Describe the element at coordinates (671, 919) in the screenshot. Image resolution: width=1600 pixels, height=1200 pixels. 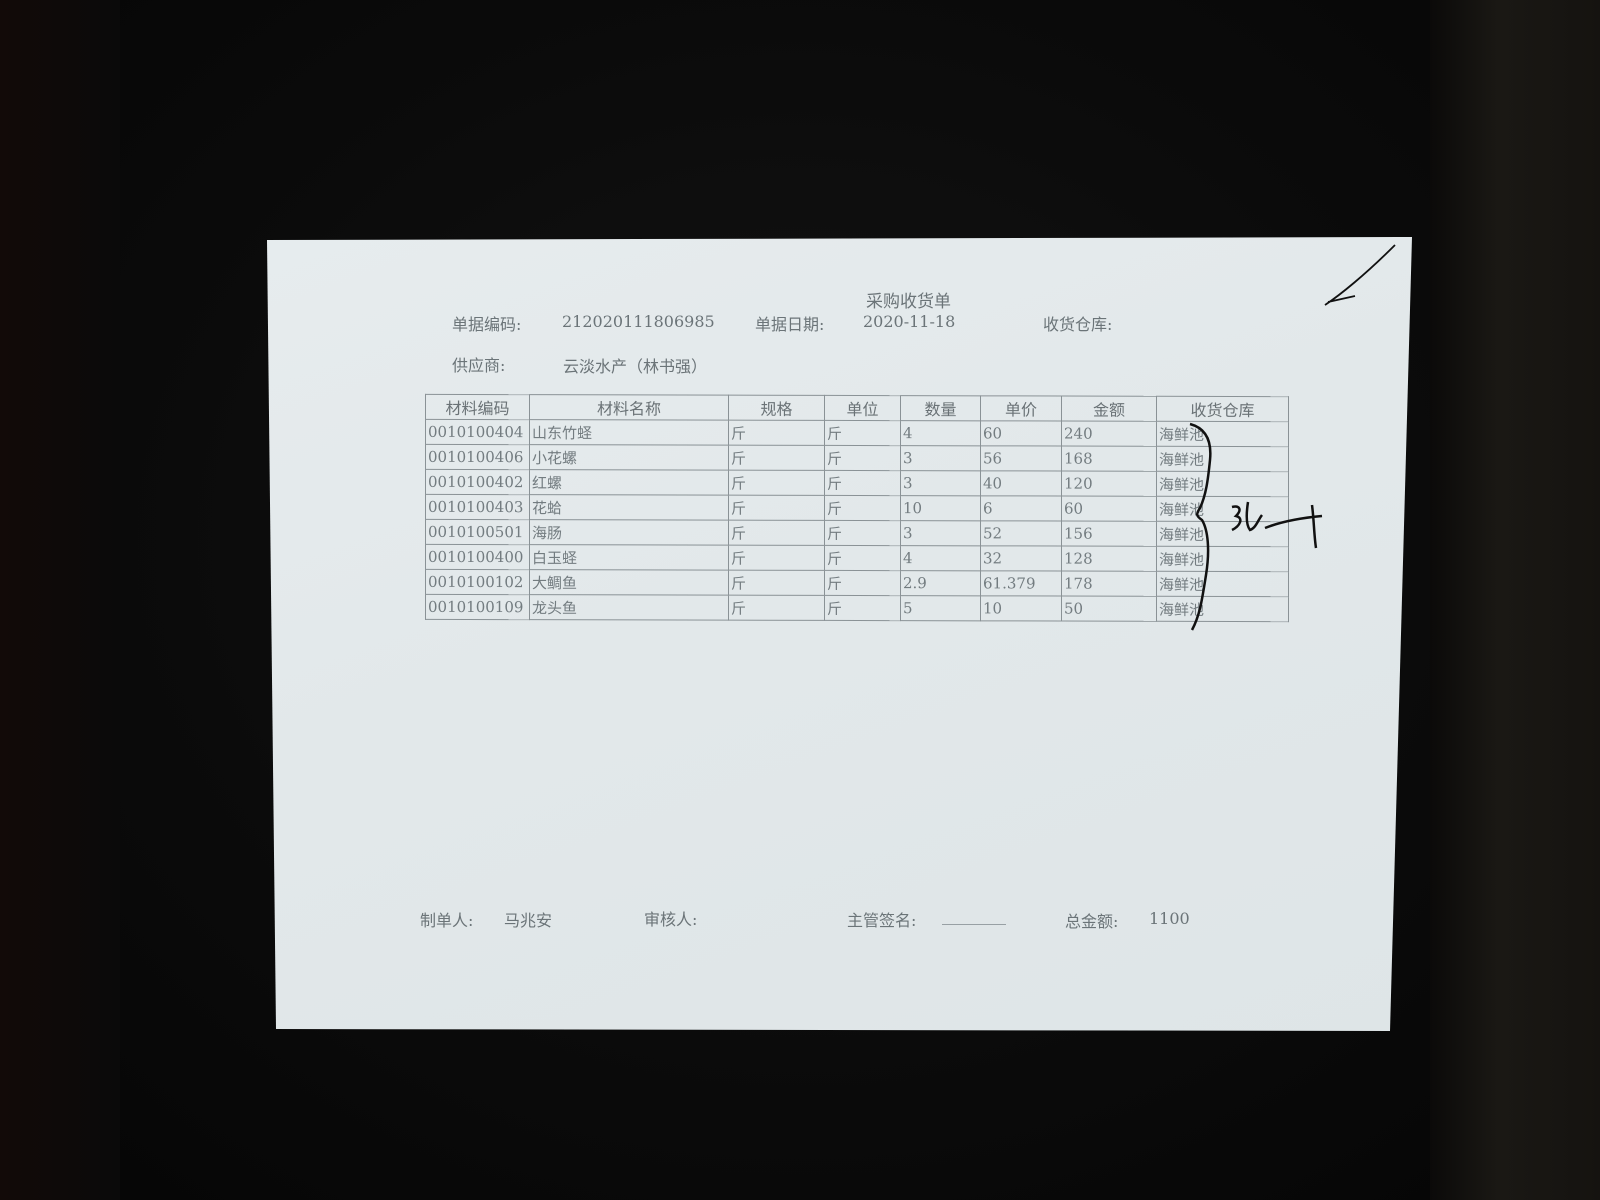
I see `reviewer-label: 审核人:` at that location.